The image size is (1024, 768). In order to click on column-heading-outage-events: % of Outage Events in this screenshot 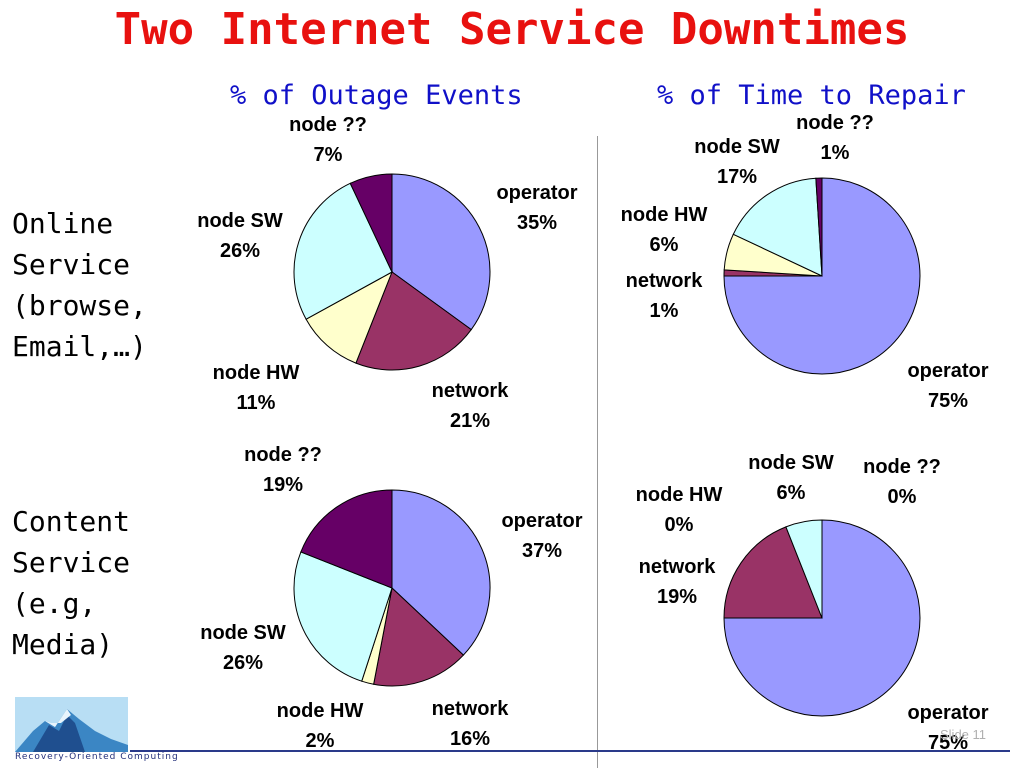, I will do `click(376, 95)`.